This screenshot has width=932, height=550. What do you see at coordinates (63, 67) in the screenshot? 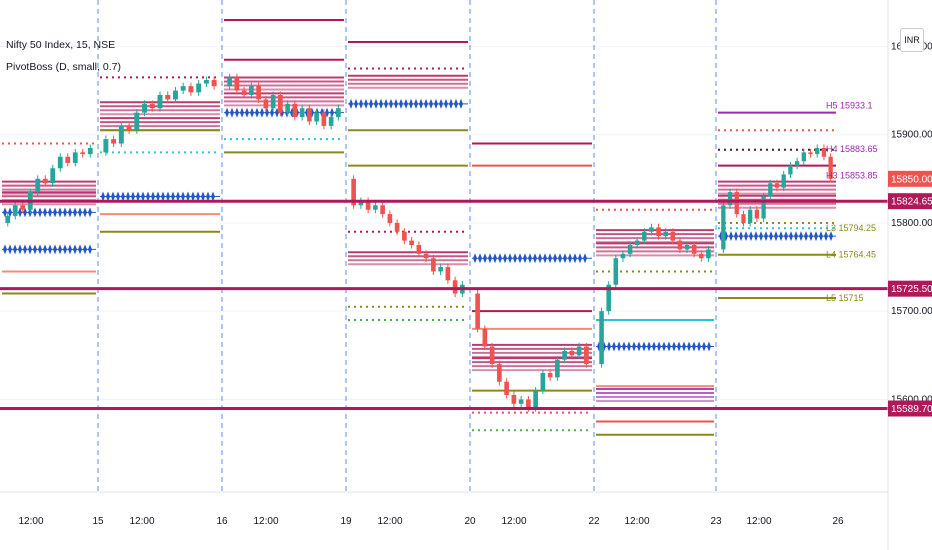
I see `indicator-legend: PivotBoss (D, small, 0.7)` at bounding box center [63, 67].